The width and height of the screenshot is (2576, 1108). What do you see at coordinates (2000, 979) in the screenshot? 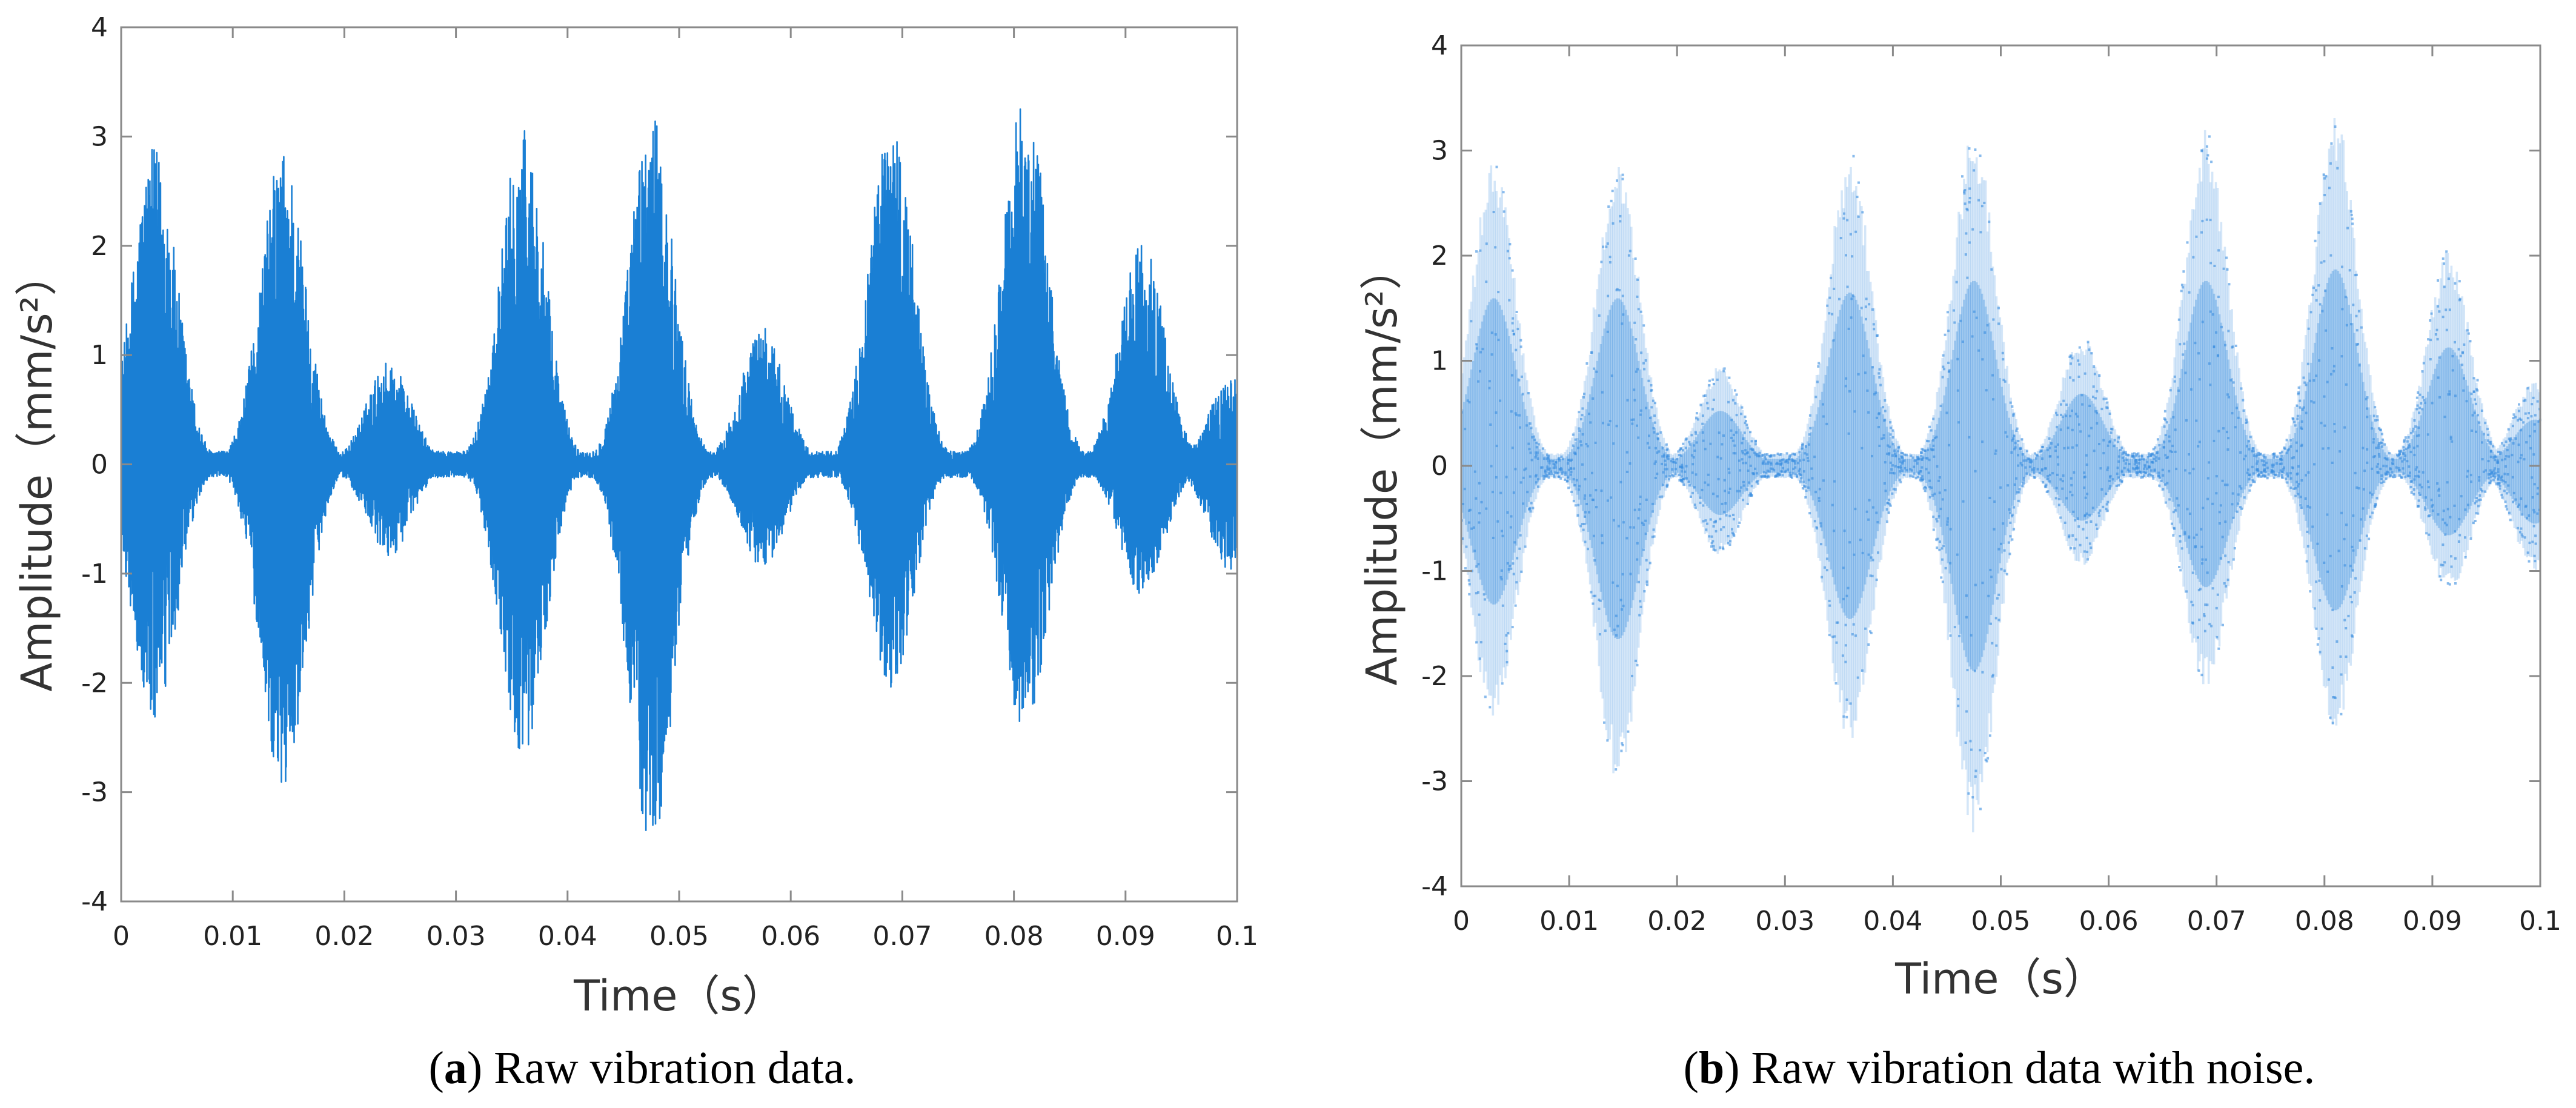
I see `panel-b-x-axis-label: Time（s）` at bounding box center [2000, 979].